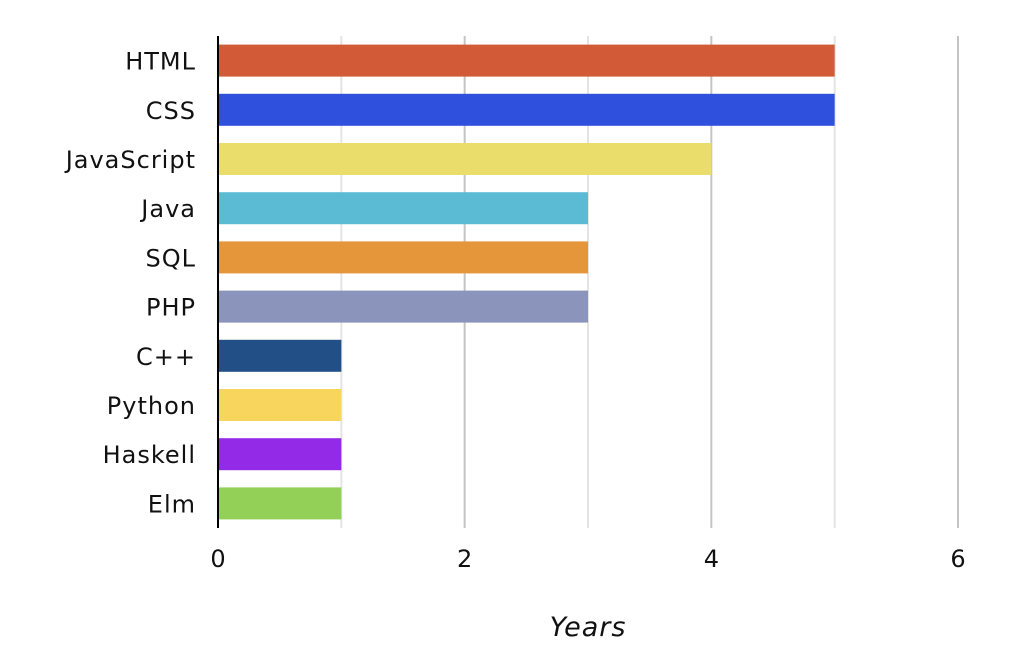 The image size is (1014, 652). What do you see at coordinates (172, 504) in the screenshot?
I see `category-label: Elm` at bounding box center [172, 504].